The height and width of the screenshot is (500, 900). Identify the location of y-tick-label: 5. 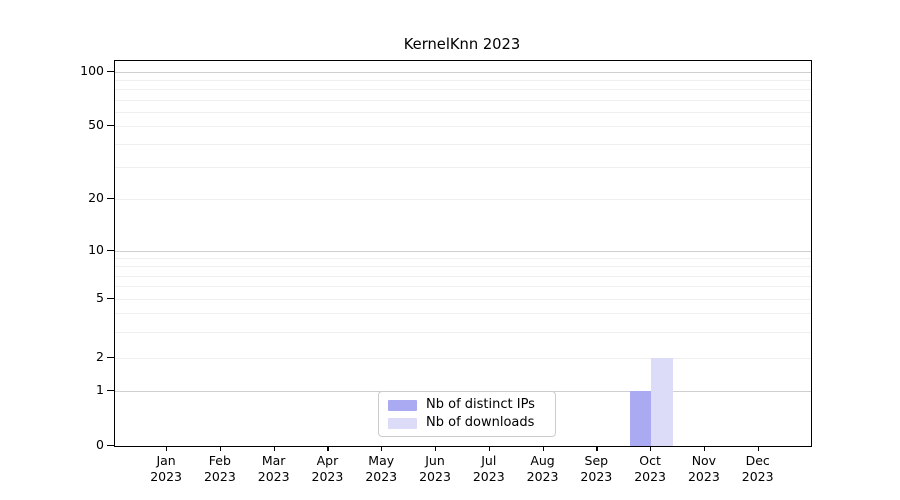
(100, 297).